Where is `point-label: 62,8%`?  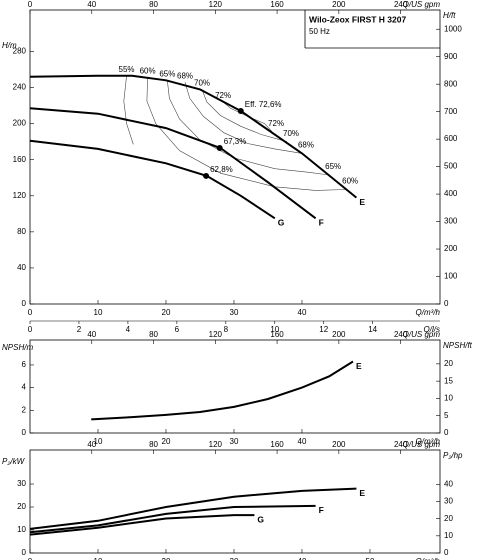
point-label: 62,8% is located at coordinates (221, 169).